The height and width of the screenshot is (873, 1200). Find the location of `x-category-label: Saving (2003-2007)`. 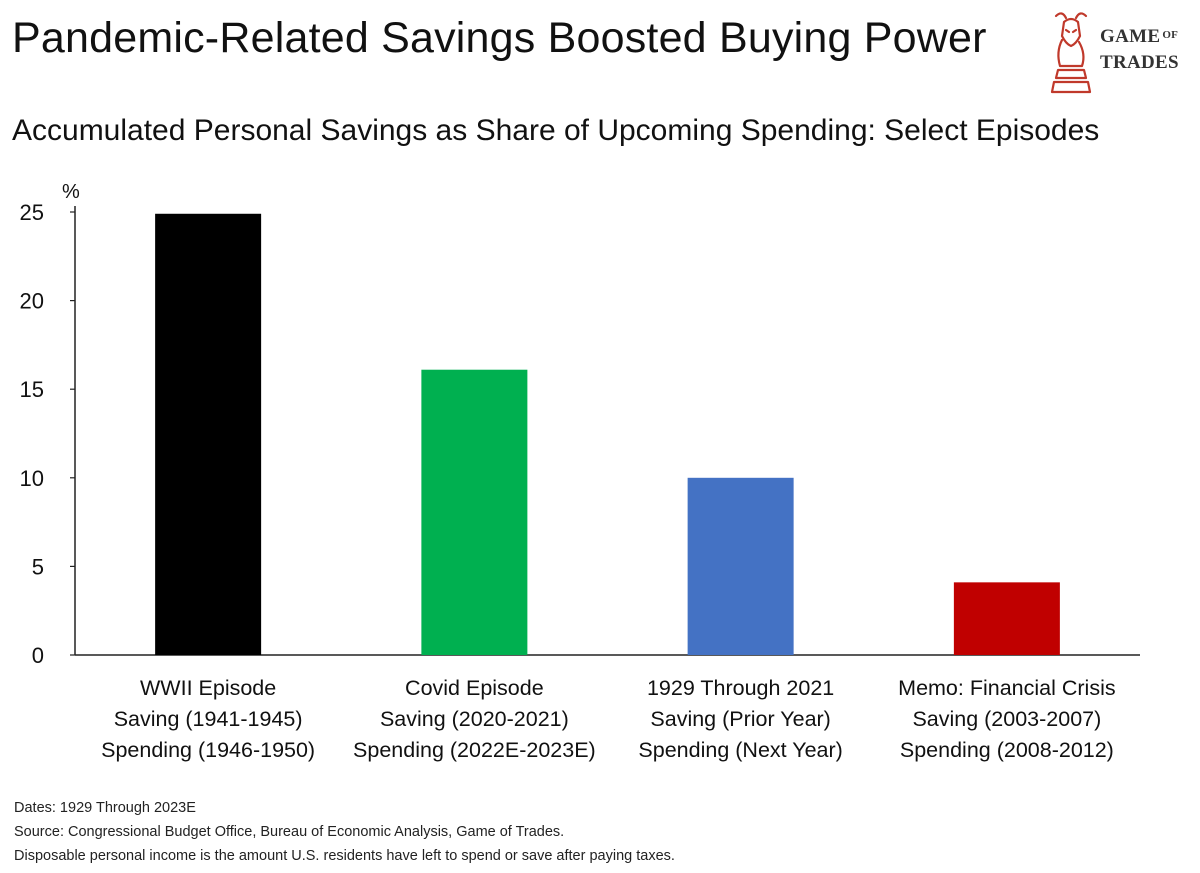

x-category-label: Saving (2003-2007) is located at coordinates (1006, 719).